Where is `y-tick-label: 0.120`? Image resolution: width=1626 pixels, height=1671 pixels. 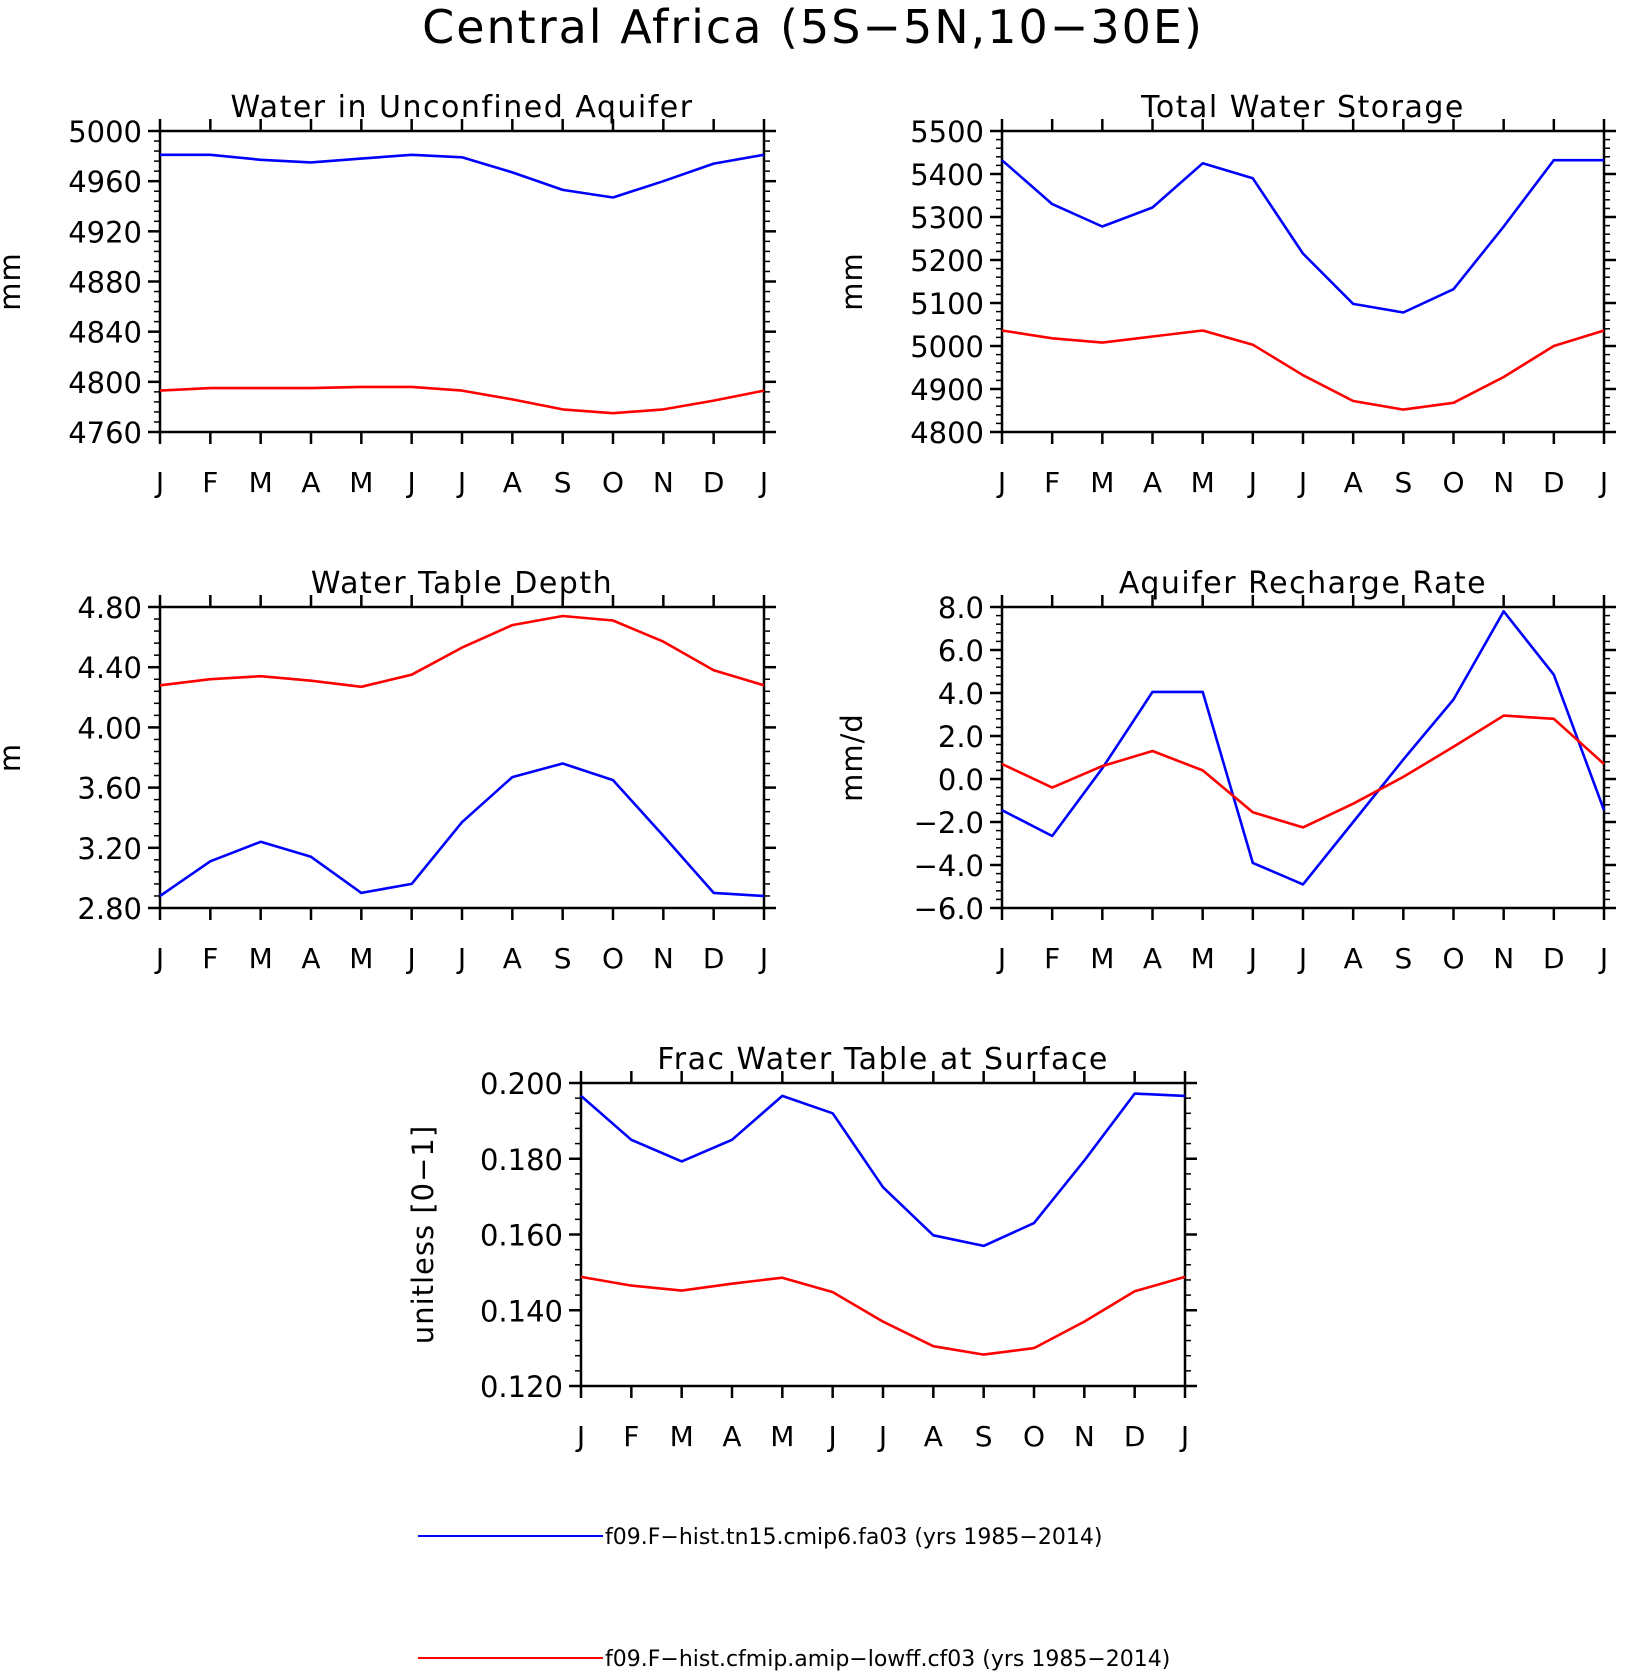 y-tick-label: 0.120 is located at coordinates (521, 1387).